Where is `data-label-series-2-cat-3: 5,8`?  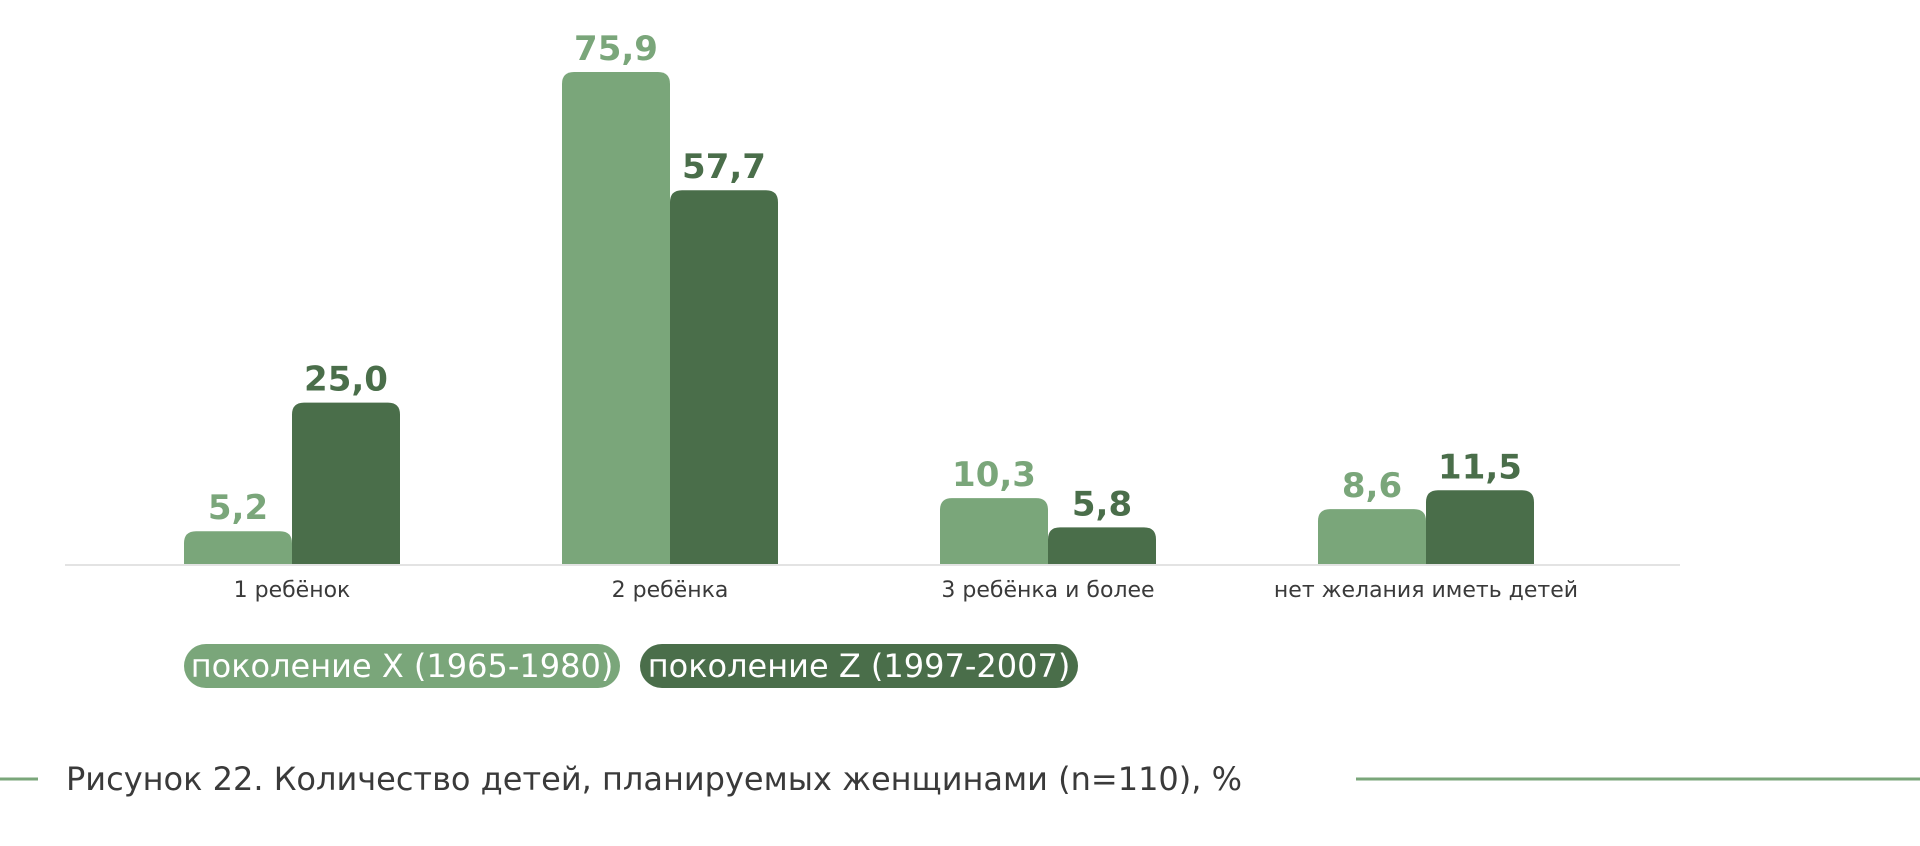
data-label-series-2-cat-3: 5,8 is located at coordinates (1102, 504).